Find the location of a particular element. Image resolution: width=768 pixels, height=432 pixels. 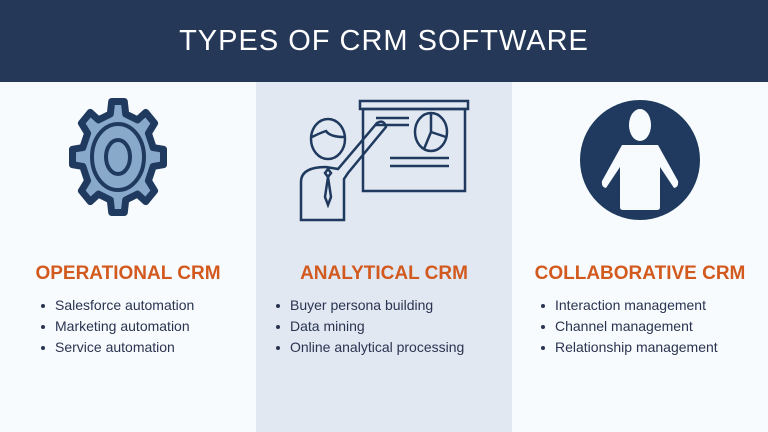

list-item: Data mining is located at coordinates (369, 326).